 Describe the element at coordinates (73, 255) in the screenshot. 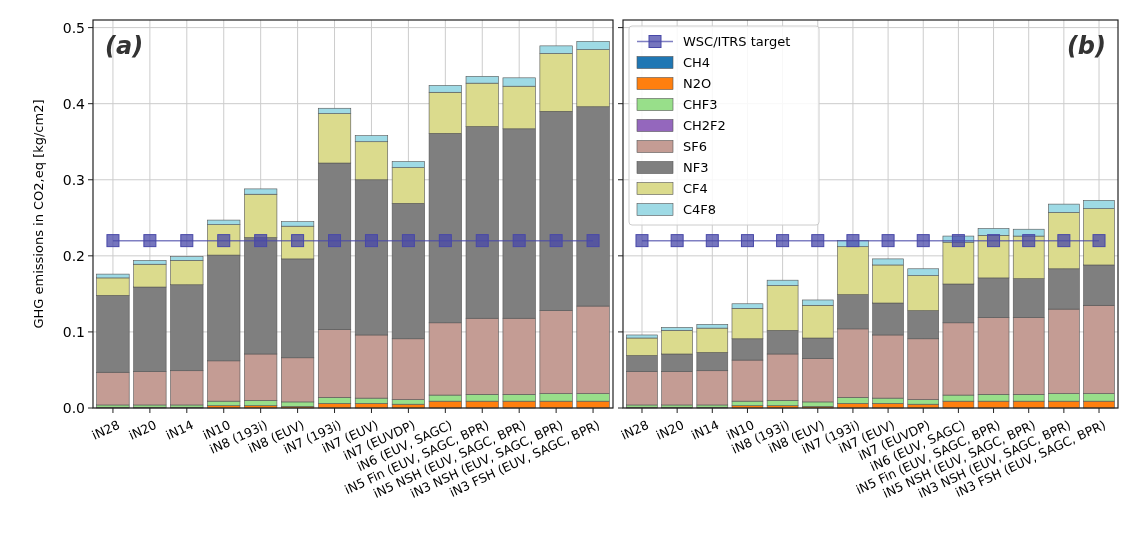

I see `y-tick-label: 0.2` at that location.